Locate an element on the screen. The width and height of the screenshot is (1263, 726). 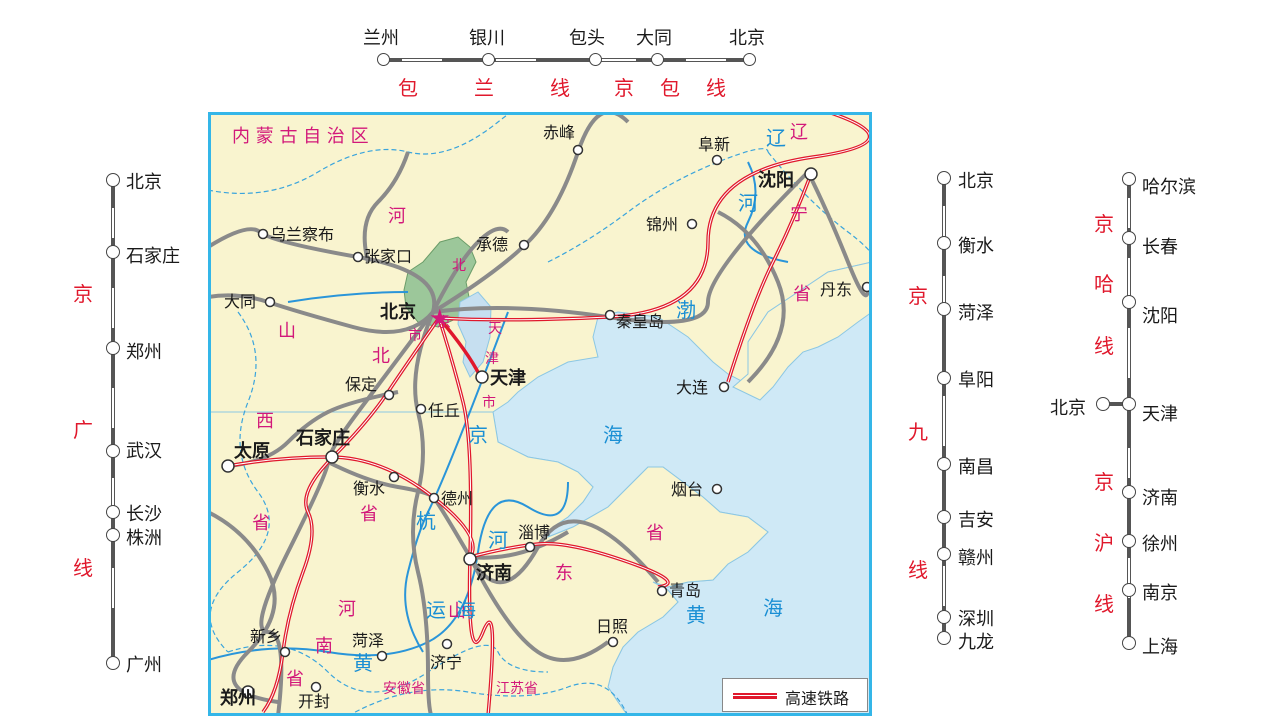
city-label-chifeng: 赤峰 is located at coordinates (559, 132).